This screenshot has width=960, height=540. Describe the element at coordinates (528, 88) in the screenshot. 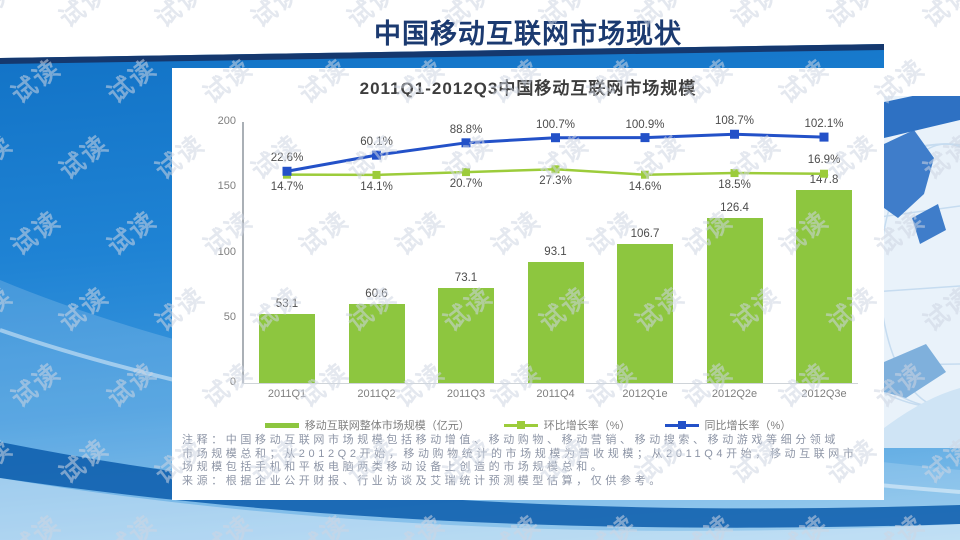

I see `chart-title: 2011Q1-2012Q3中国移动互联网市场规模` at that location.